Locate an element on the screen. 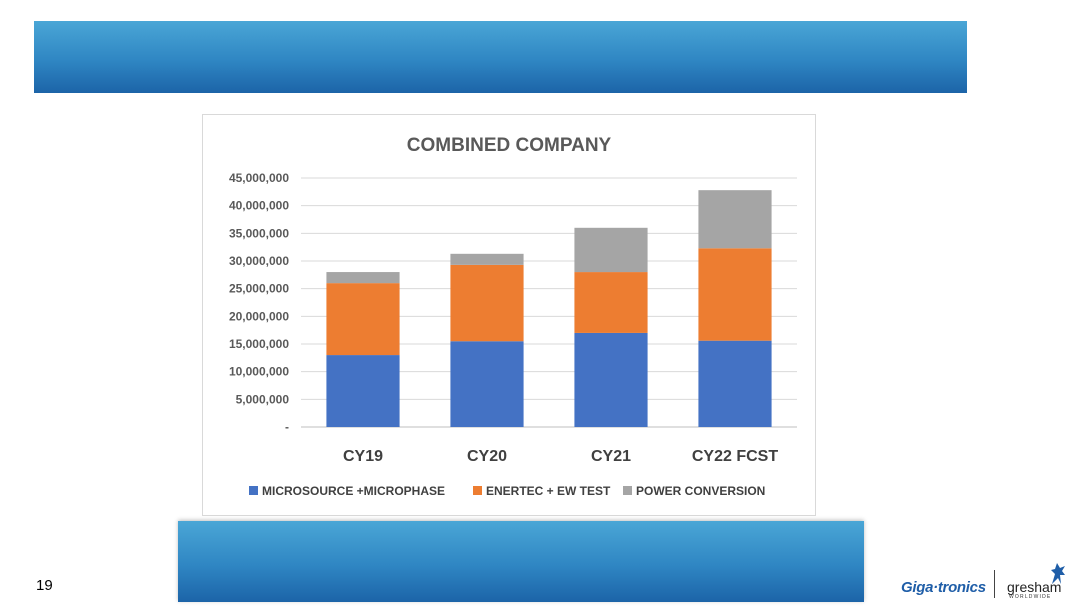 Image resolution: width=1090 pixels, height=613 pixels. y-tick-label: 25,000,000 is located at coordinates (259, 289).